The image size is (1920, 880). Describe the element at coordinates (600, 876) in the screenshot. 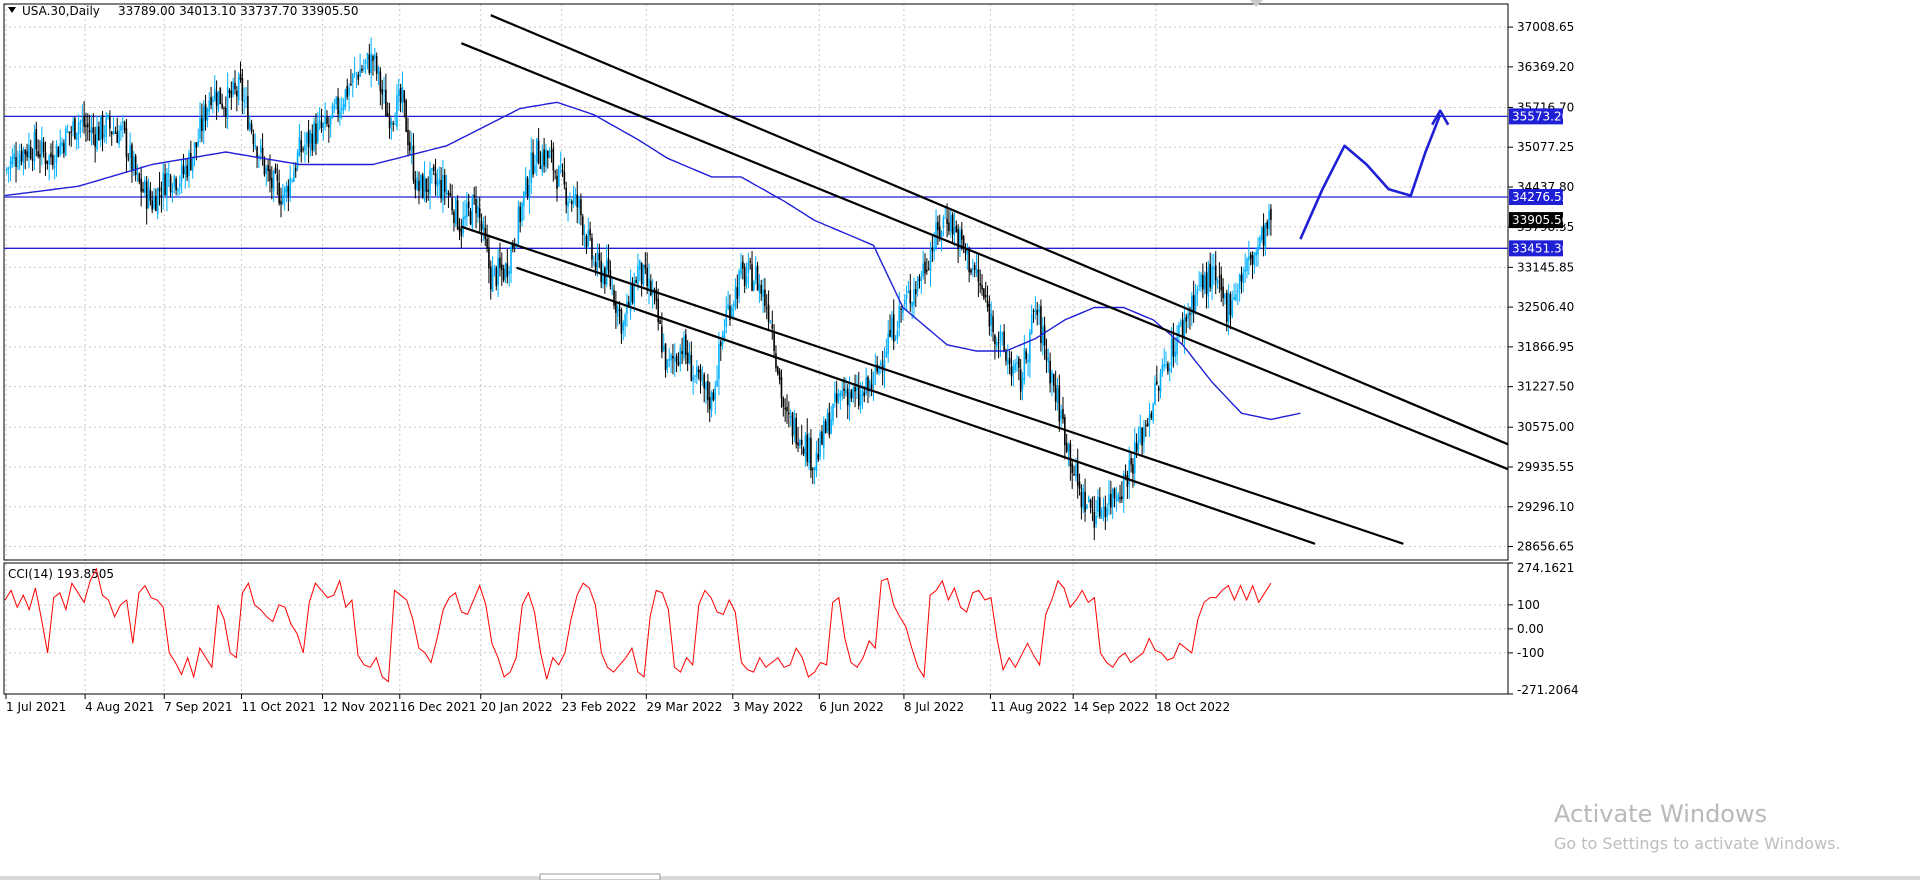

I see `chart-tab` at that location.